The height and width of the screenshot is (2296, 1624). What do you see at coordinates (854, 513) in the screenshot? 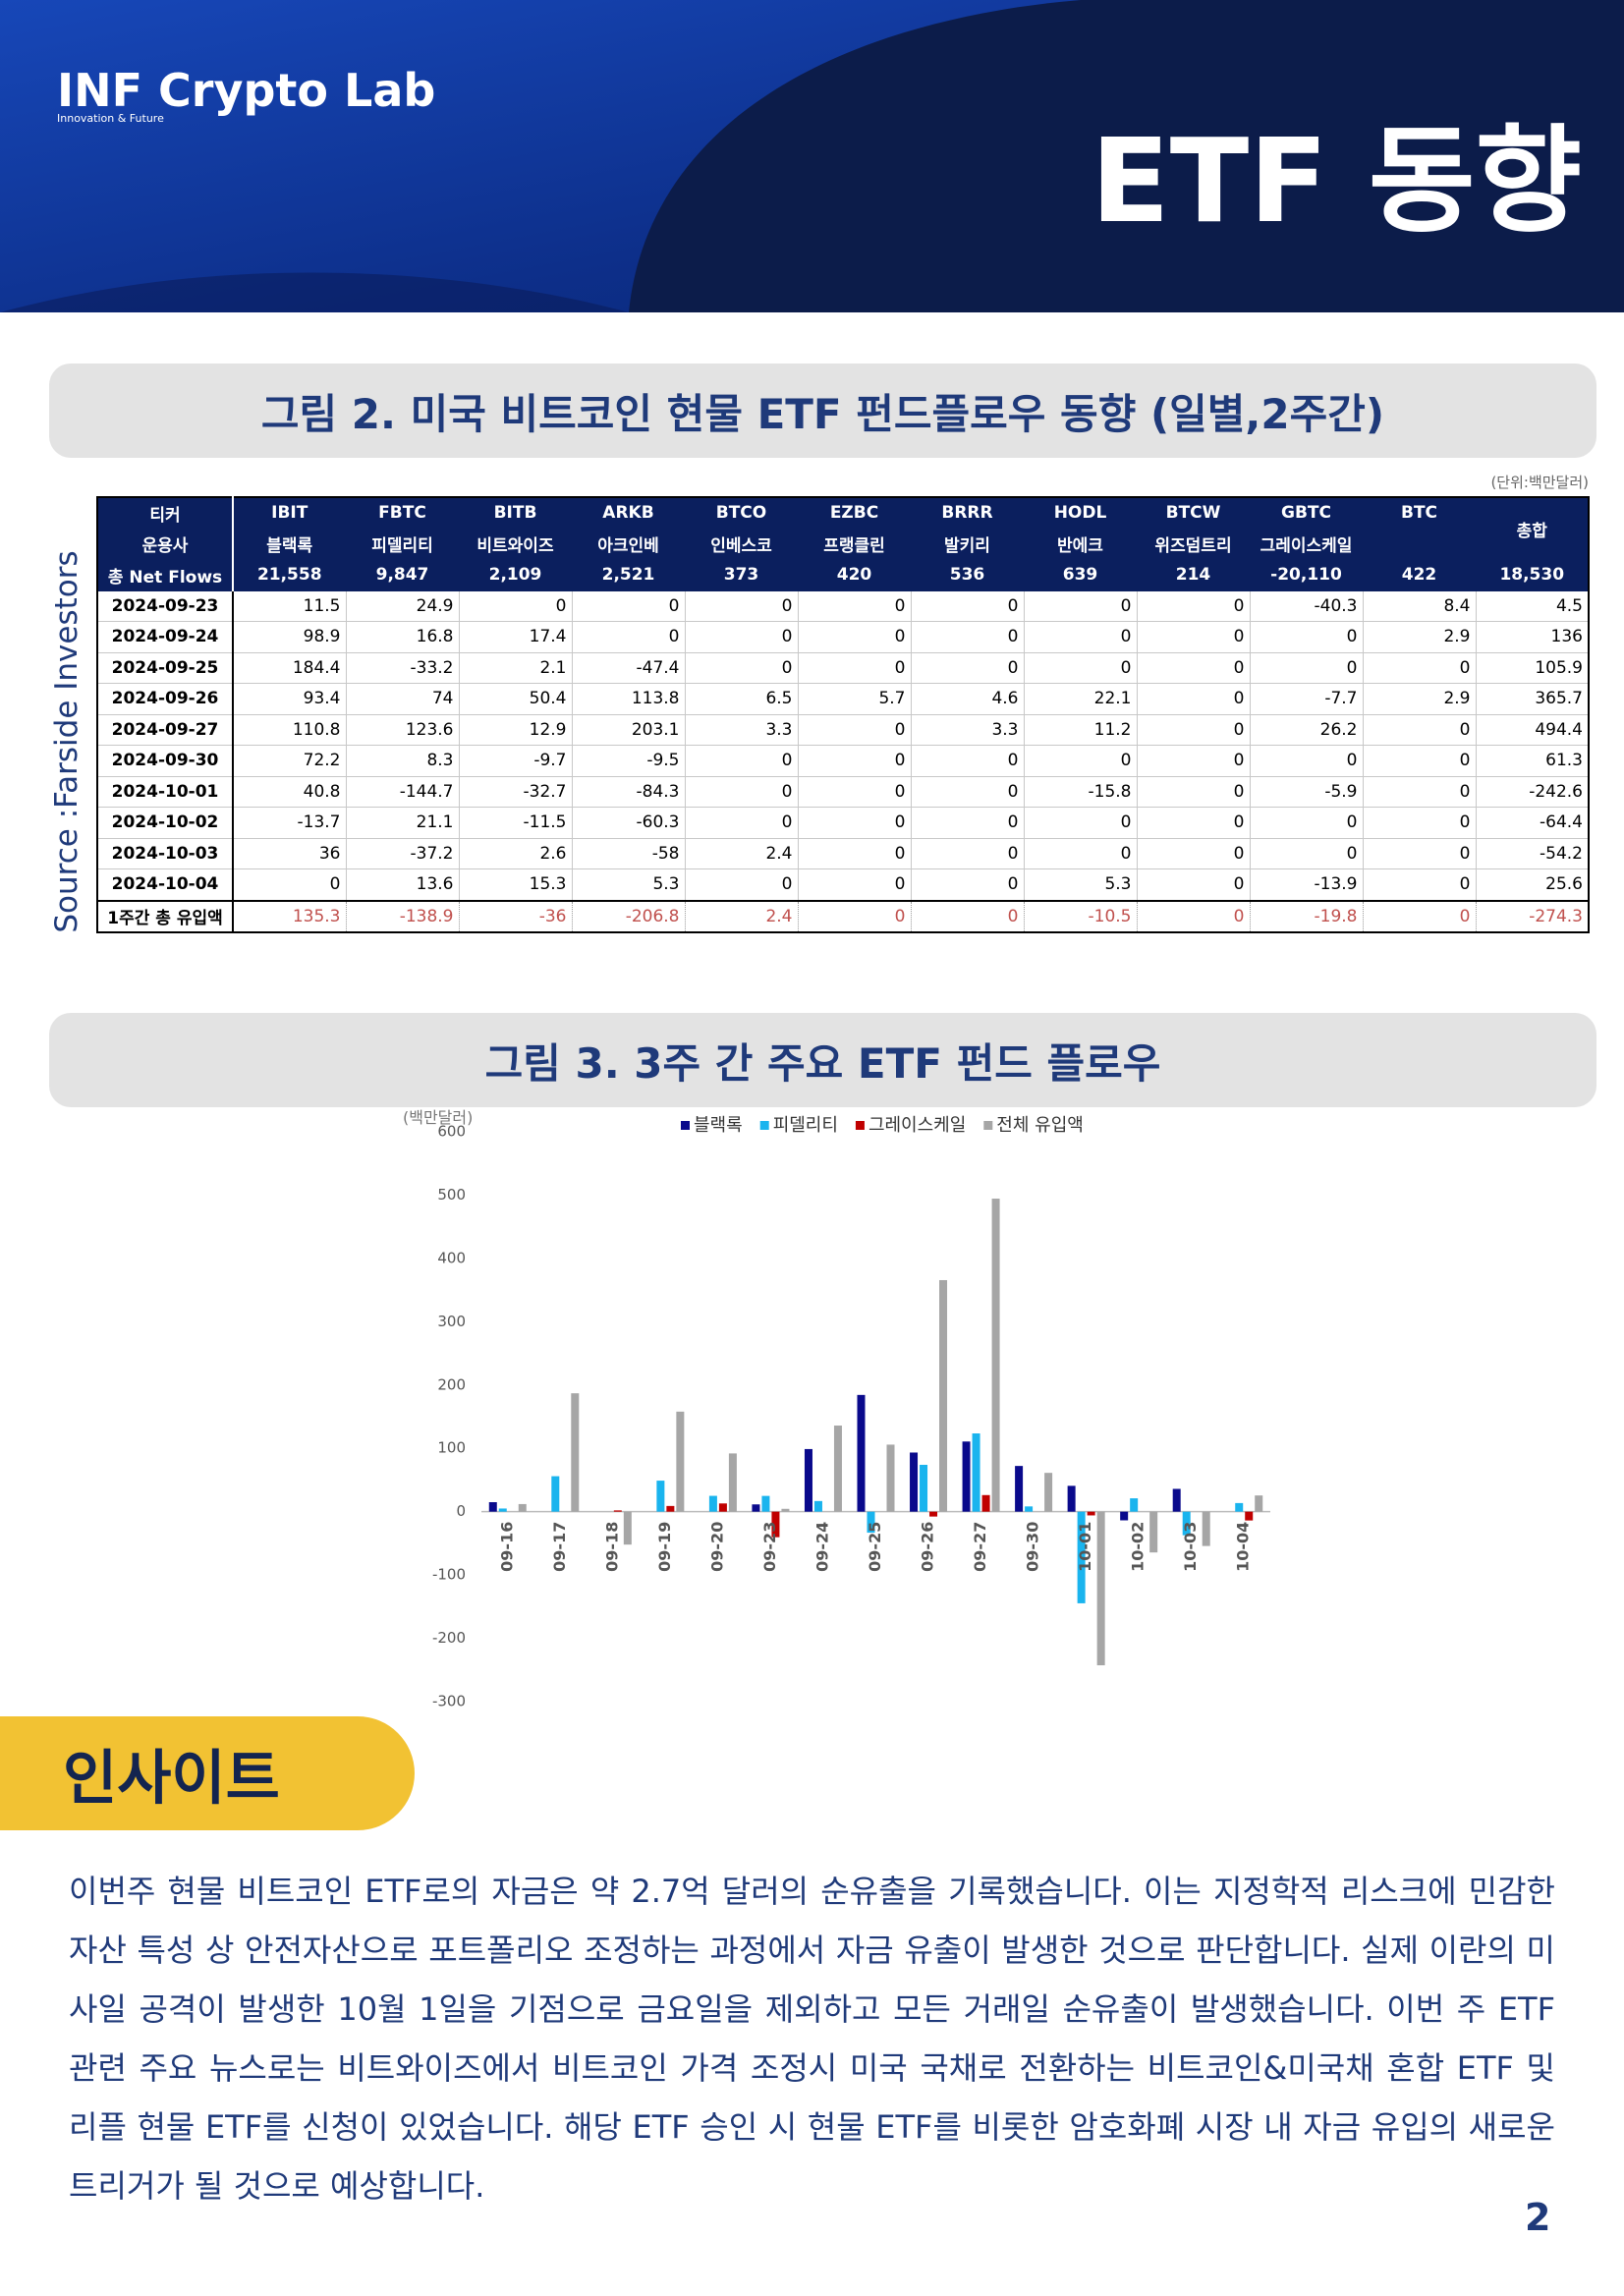
I see `ticker-cell: EZBC` at bounding box center [854, 513].